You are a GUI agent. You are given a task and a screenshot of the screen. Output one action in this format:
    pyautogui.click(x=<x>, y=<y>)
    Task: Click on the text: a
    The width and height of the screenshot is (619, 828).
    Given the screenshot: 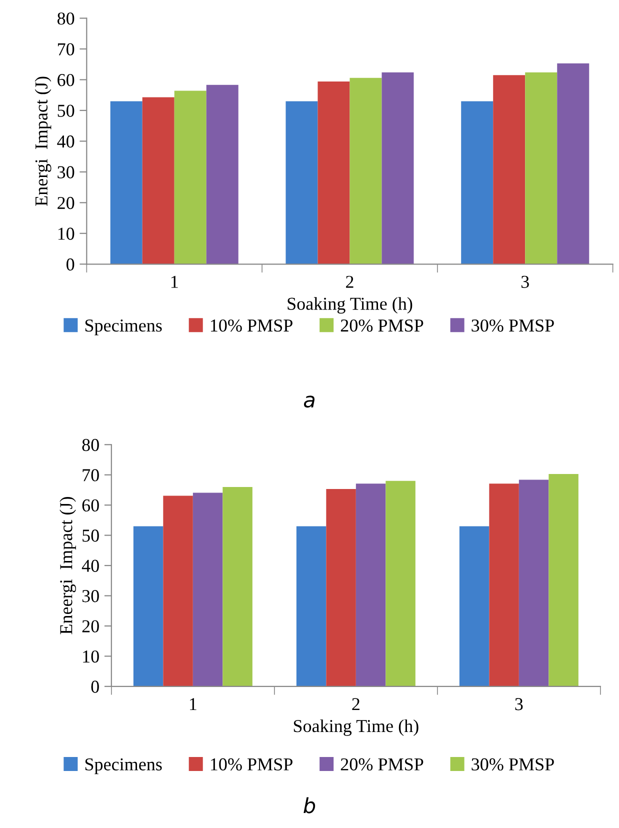 What is the action you would take?
    pyautogui.click(x=309, y=402)
    